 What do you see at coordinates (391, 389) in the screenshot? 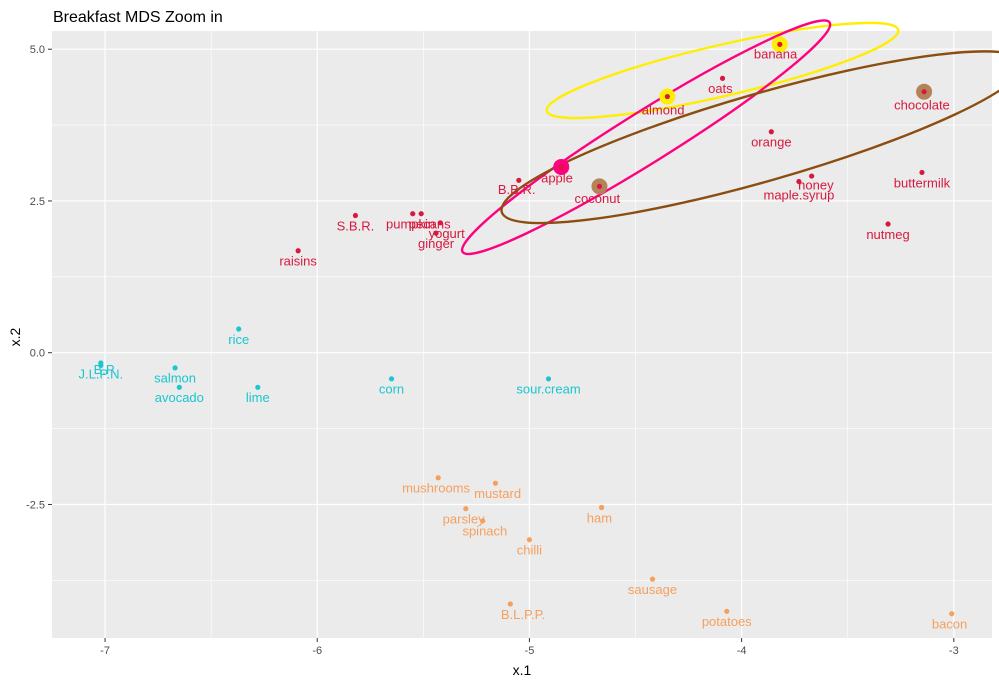
I see `point-label: corn` at bounding box center [391, 389].